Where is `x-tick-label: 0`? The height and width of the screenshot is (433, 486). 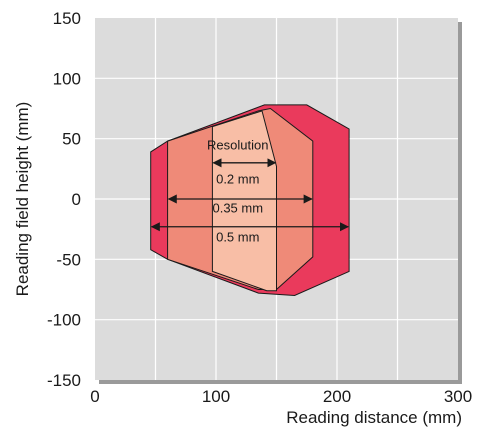 x-tick-label: 0 is located at coordinates (94, 396).